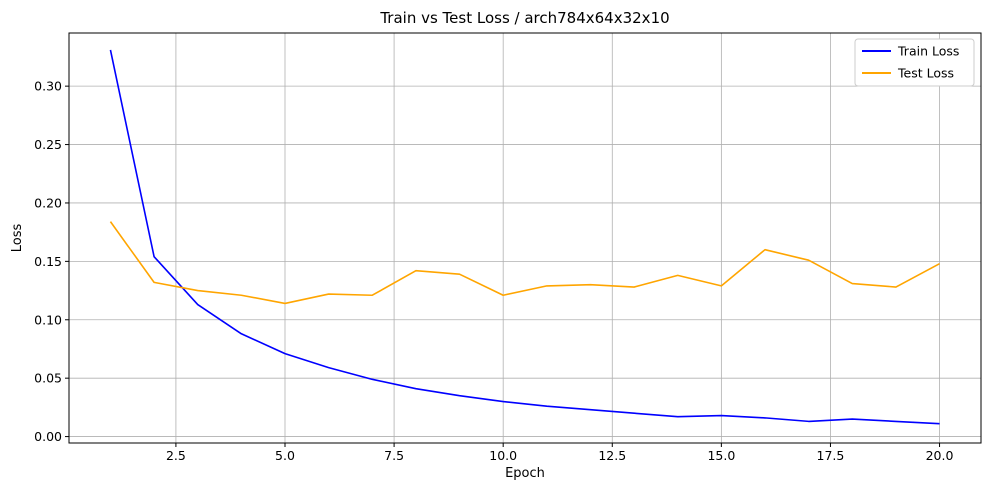 Image resolution: width=989 pixels, height=494 pixels. What do you see at coordinates (48, 319) in the screenshot?
I see `y-tick-label: 0.10` at bounding box center [48, 319].